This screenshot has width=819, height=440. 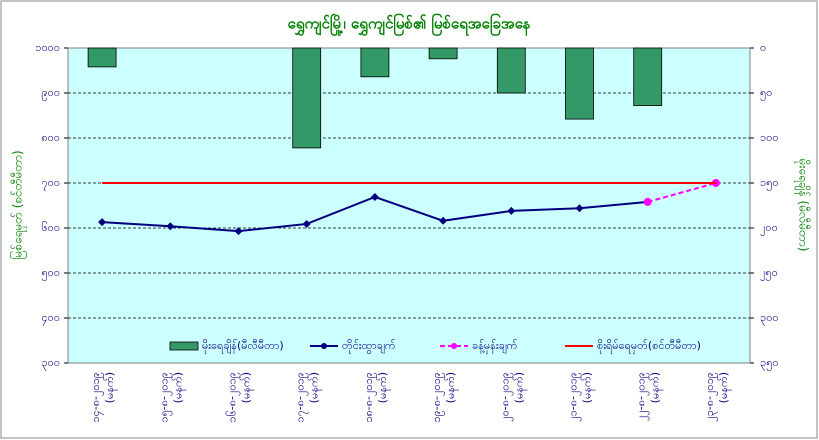 I want to click on legend-label: တိုင်းထွာချက်, so click(x=369, y=346).